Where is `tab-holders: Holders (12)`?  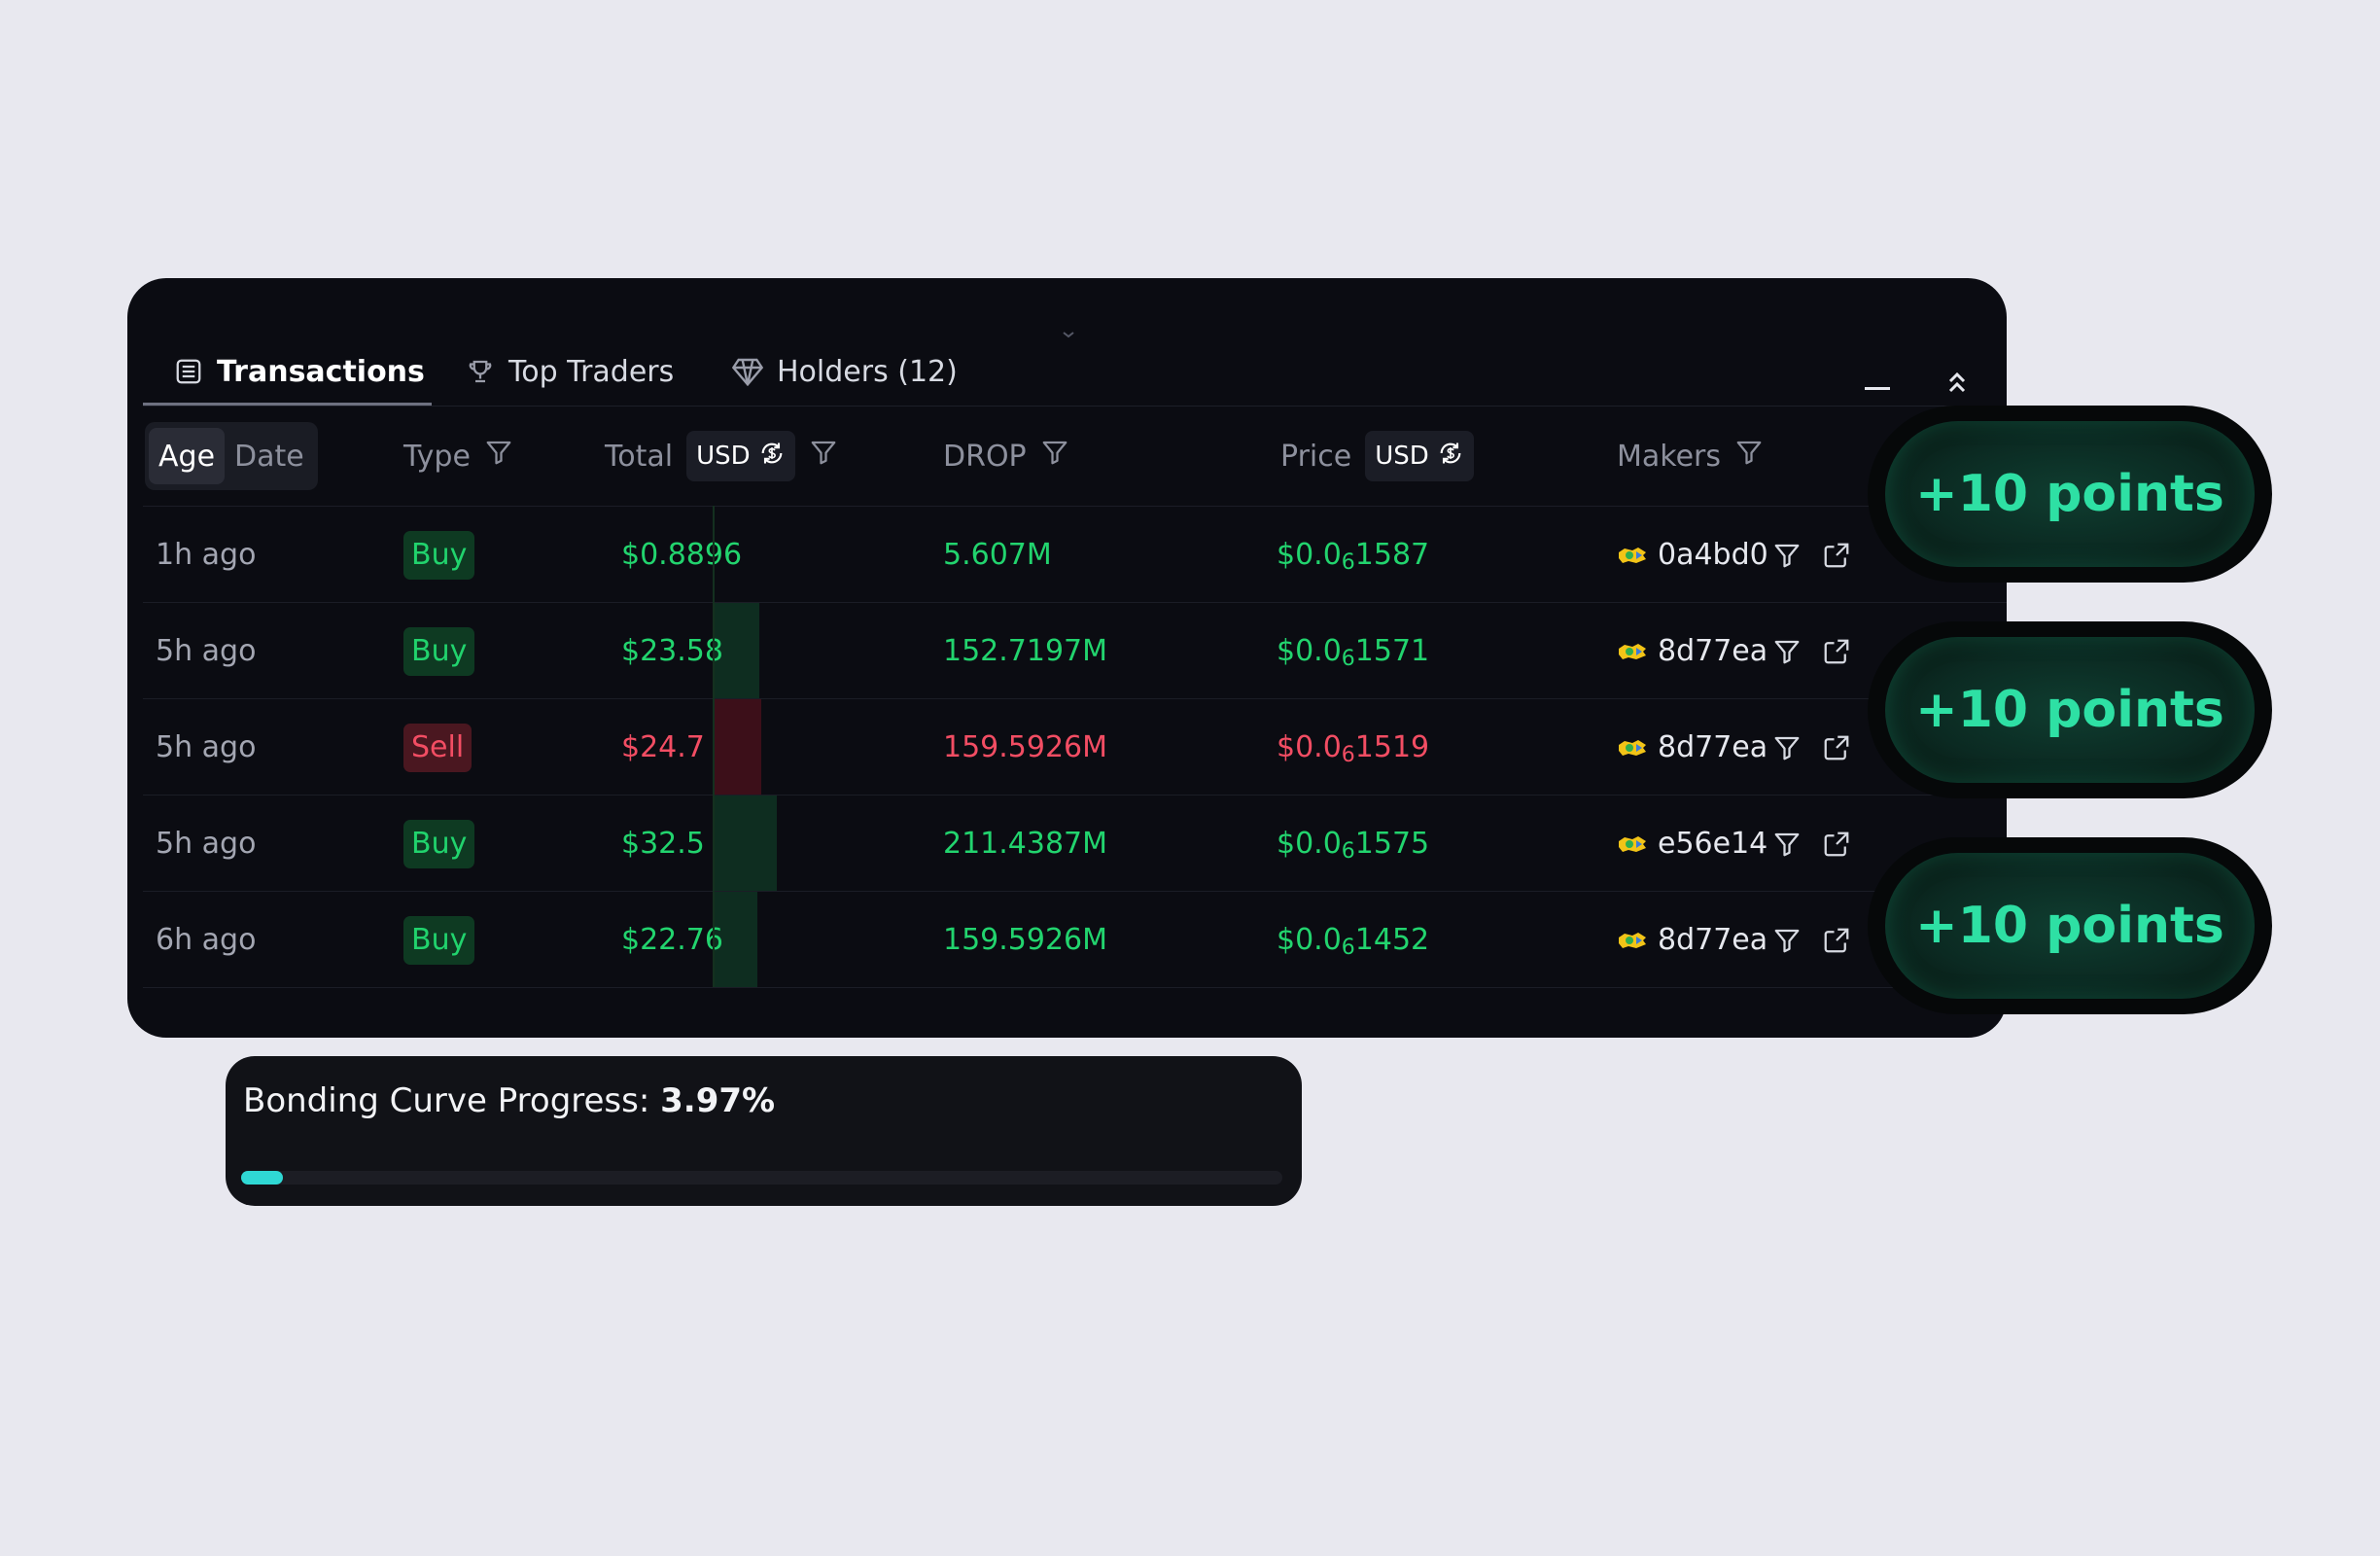 tab-holders: Holders (12) is located at coordinates (845, 371).